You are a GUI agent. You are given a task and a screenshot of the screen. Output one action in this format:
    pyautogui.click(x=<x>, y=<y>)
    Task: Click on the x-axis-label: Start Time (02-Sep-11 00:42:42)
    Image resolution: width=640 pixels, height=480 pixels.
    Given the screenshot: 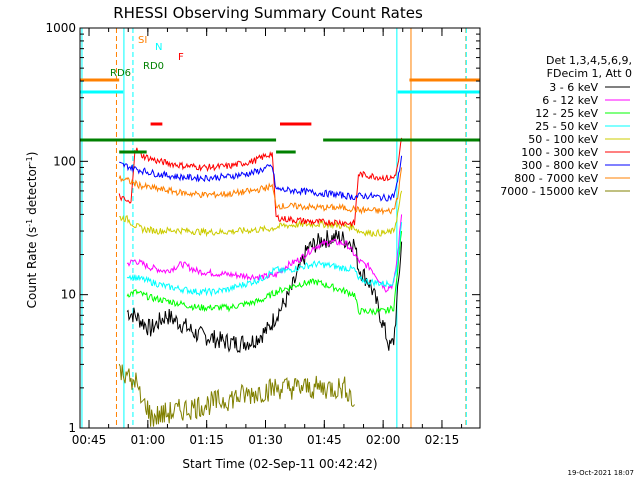 What is the action you would take?
    pyautogui.click(x=279, y=464)
    